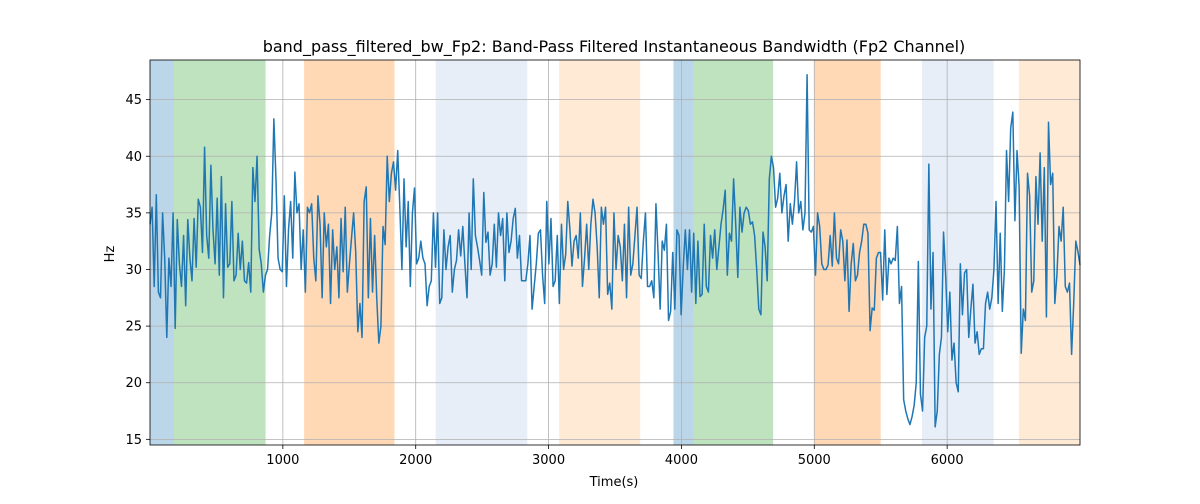 Image resolution: width=1200 pixels, height=504 pixels. Describe the element at coordinates (282, 460) in the screenshot. I see `x-tick-label-1000: 1000` at that location.